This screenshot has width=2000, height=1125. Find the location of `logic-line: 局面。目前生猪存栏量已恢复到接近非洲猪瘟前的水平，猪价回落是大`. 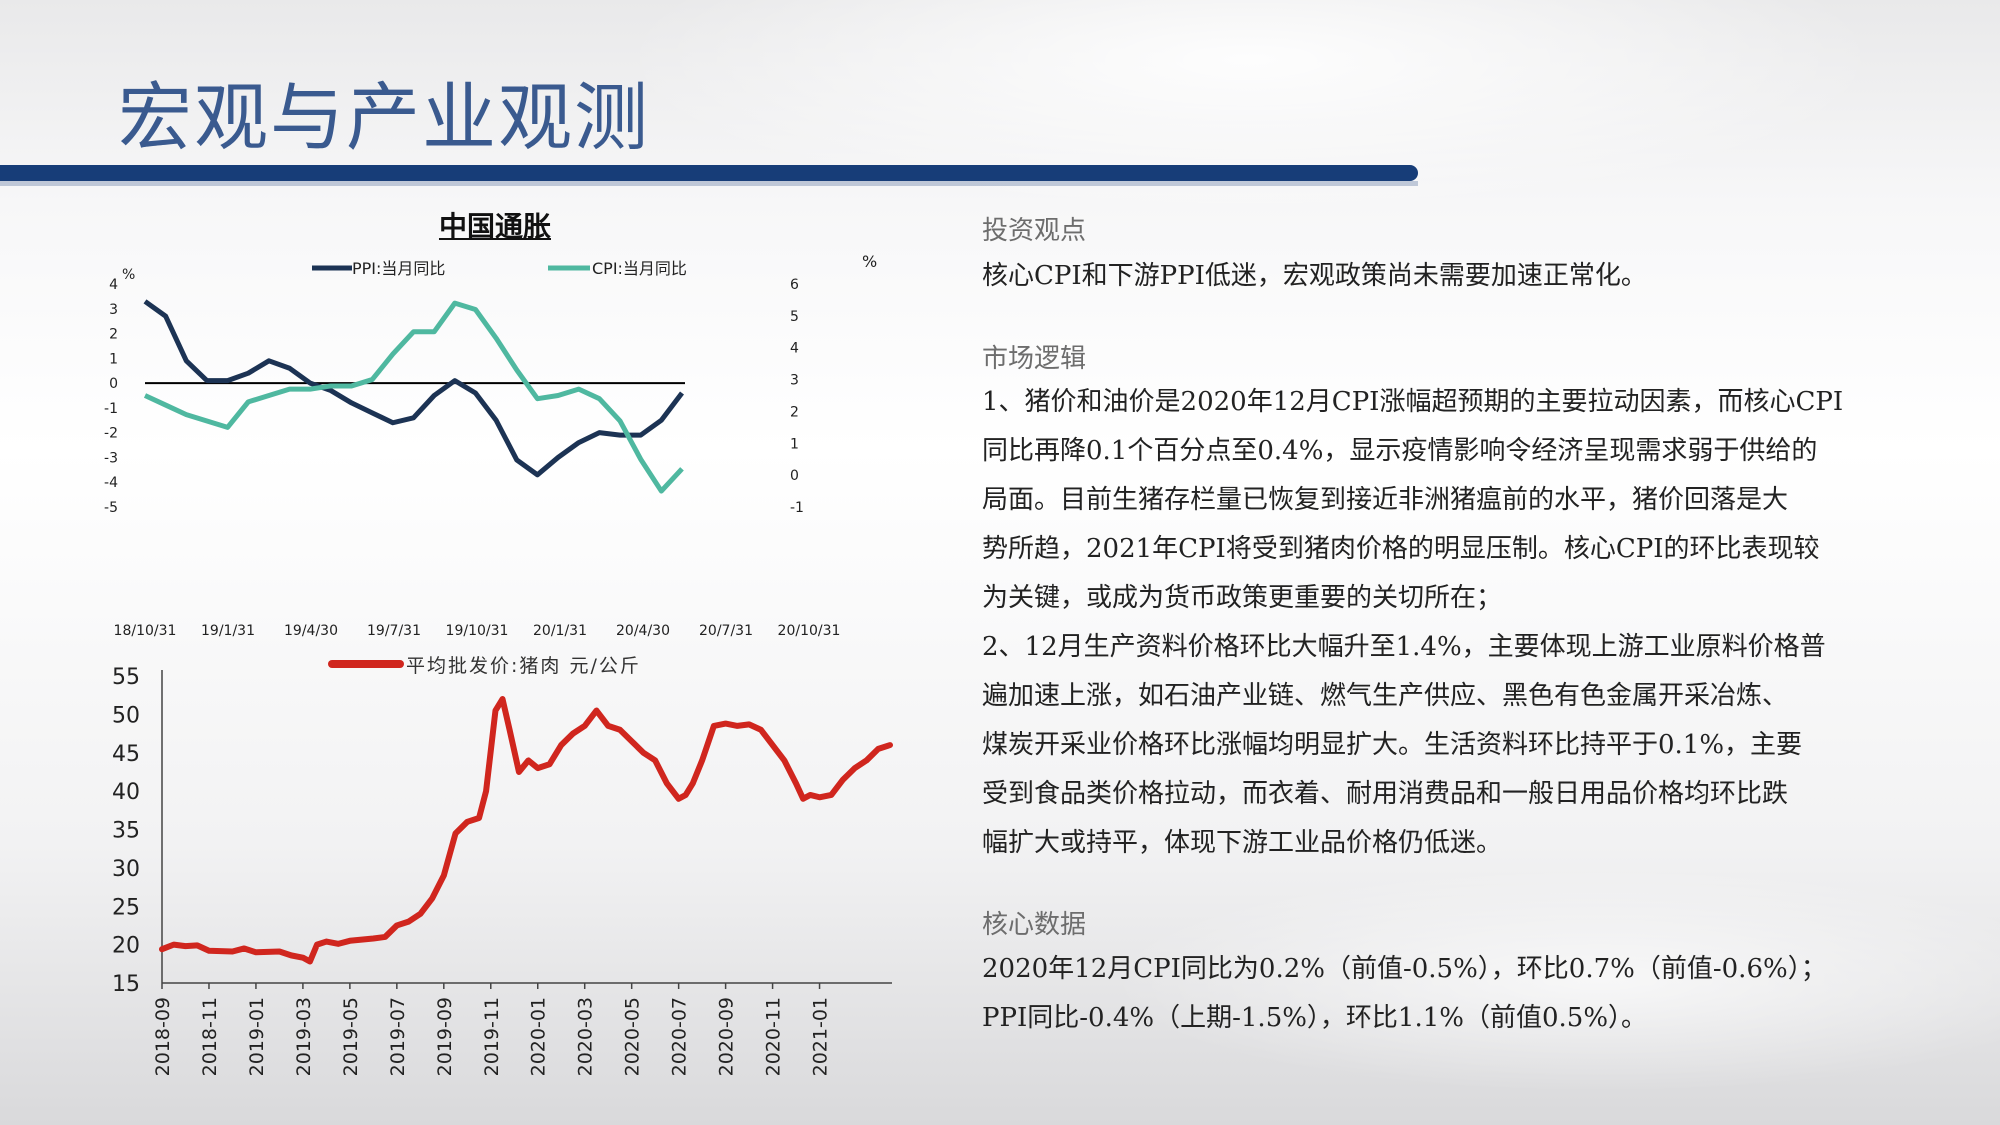

logic-line: 局面。目前生猪存栏量已恢复到接近非洲猪瘟前的水平，猪价回落是大 is located at coordinates (1385, 500).